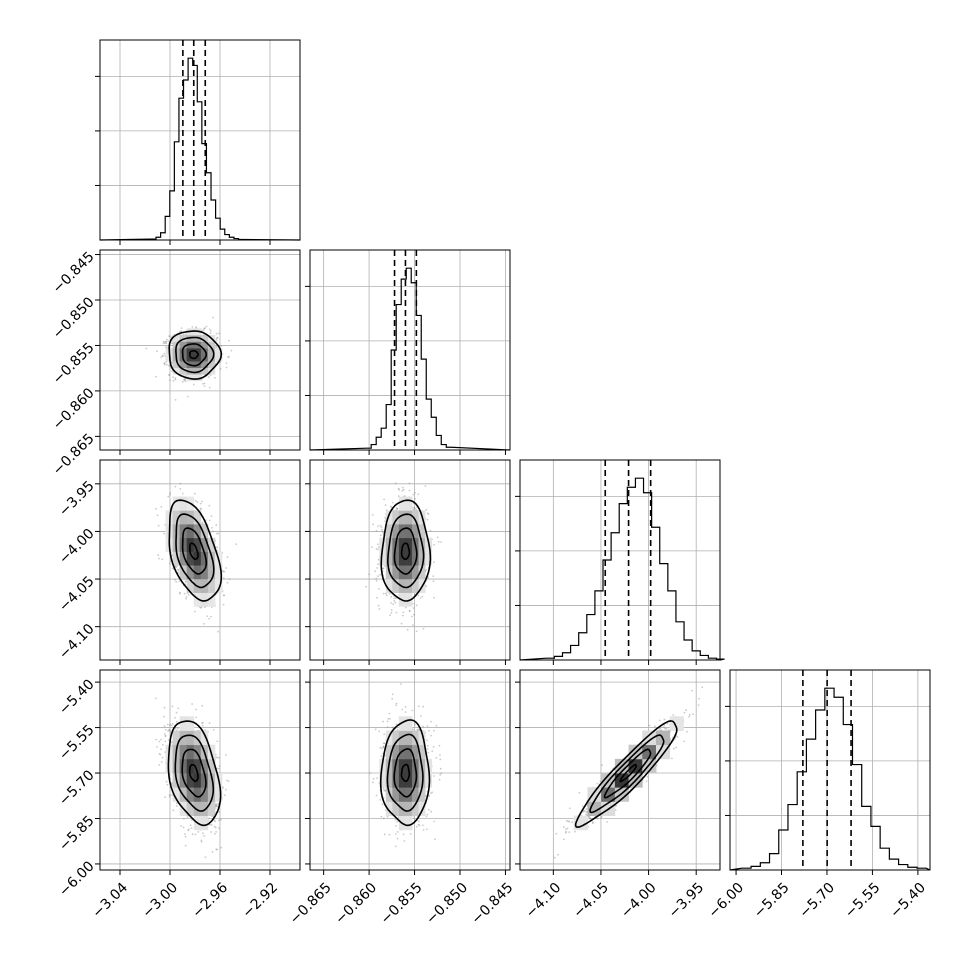 Image resolution: width=970 pixels, height=970 pixels. What do you see at coordinates (311, 904) in the screenshot?
I see `x-tick-label: −0.865` at bounding box center [311, 904].